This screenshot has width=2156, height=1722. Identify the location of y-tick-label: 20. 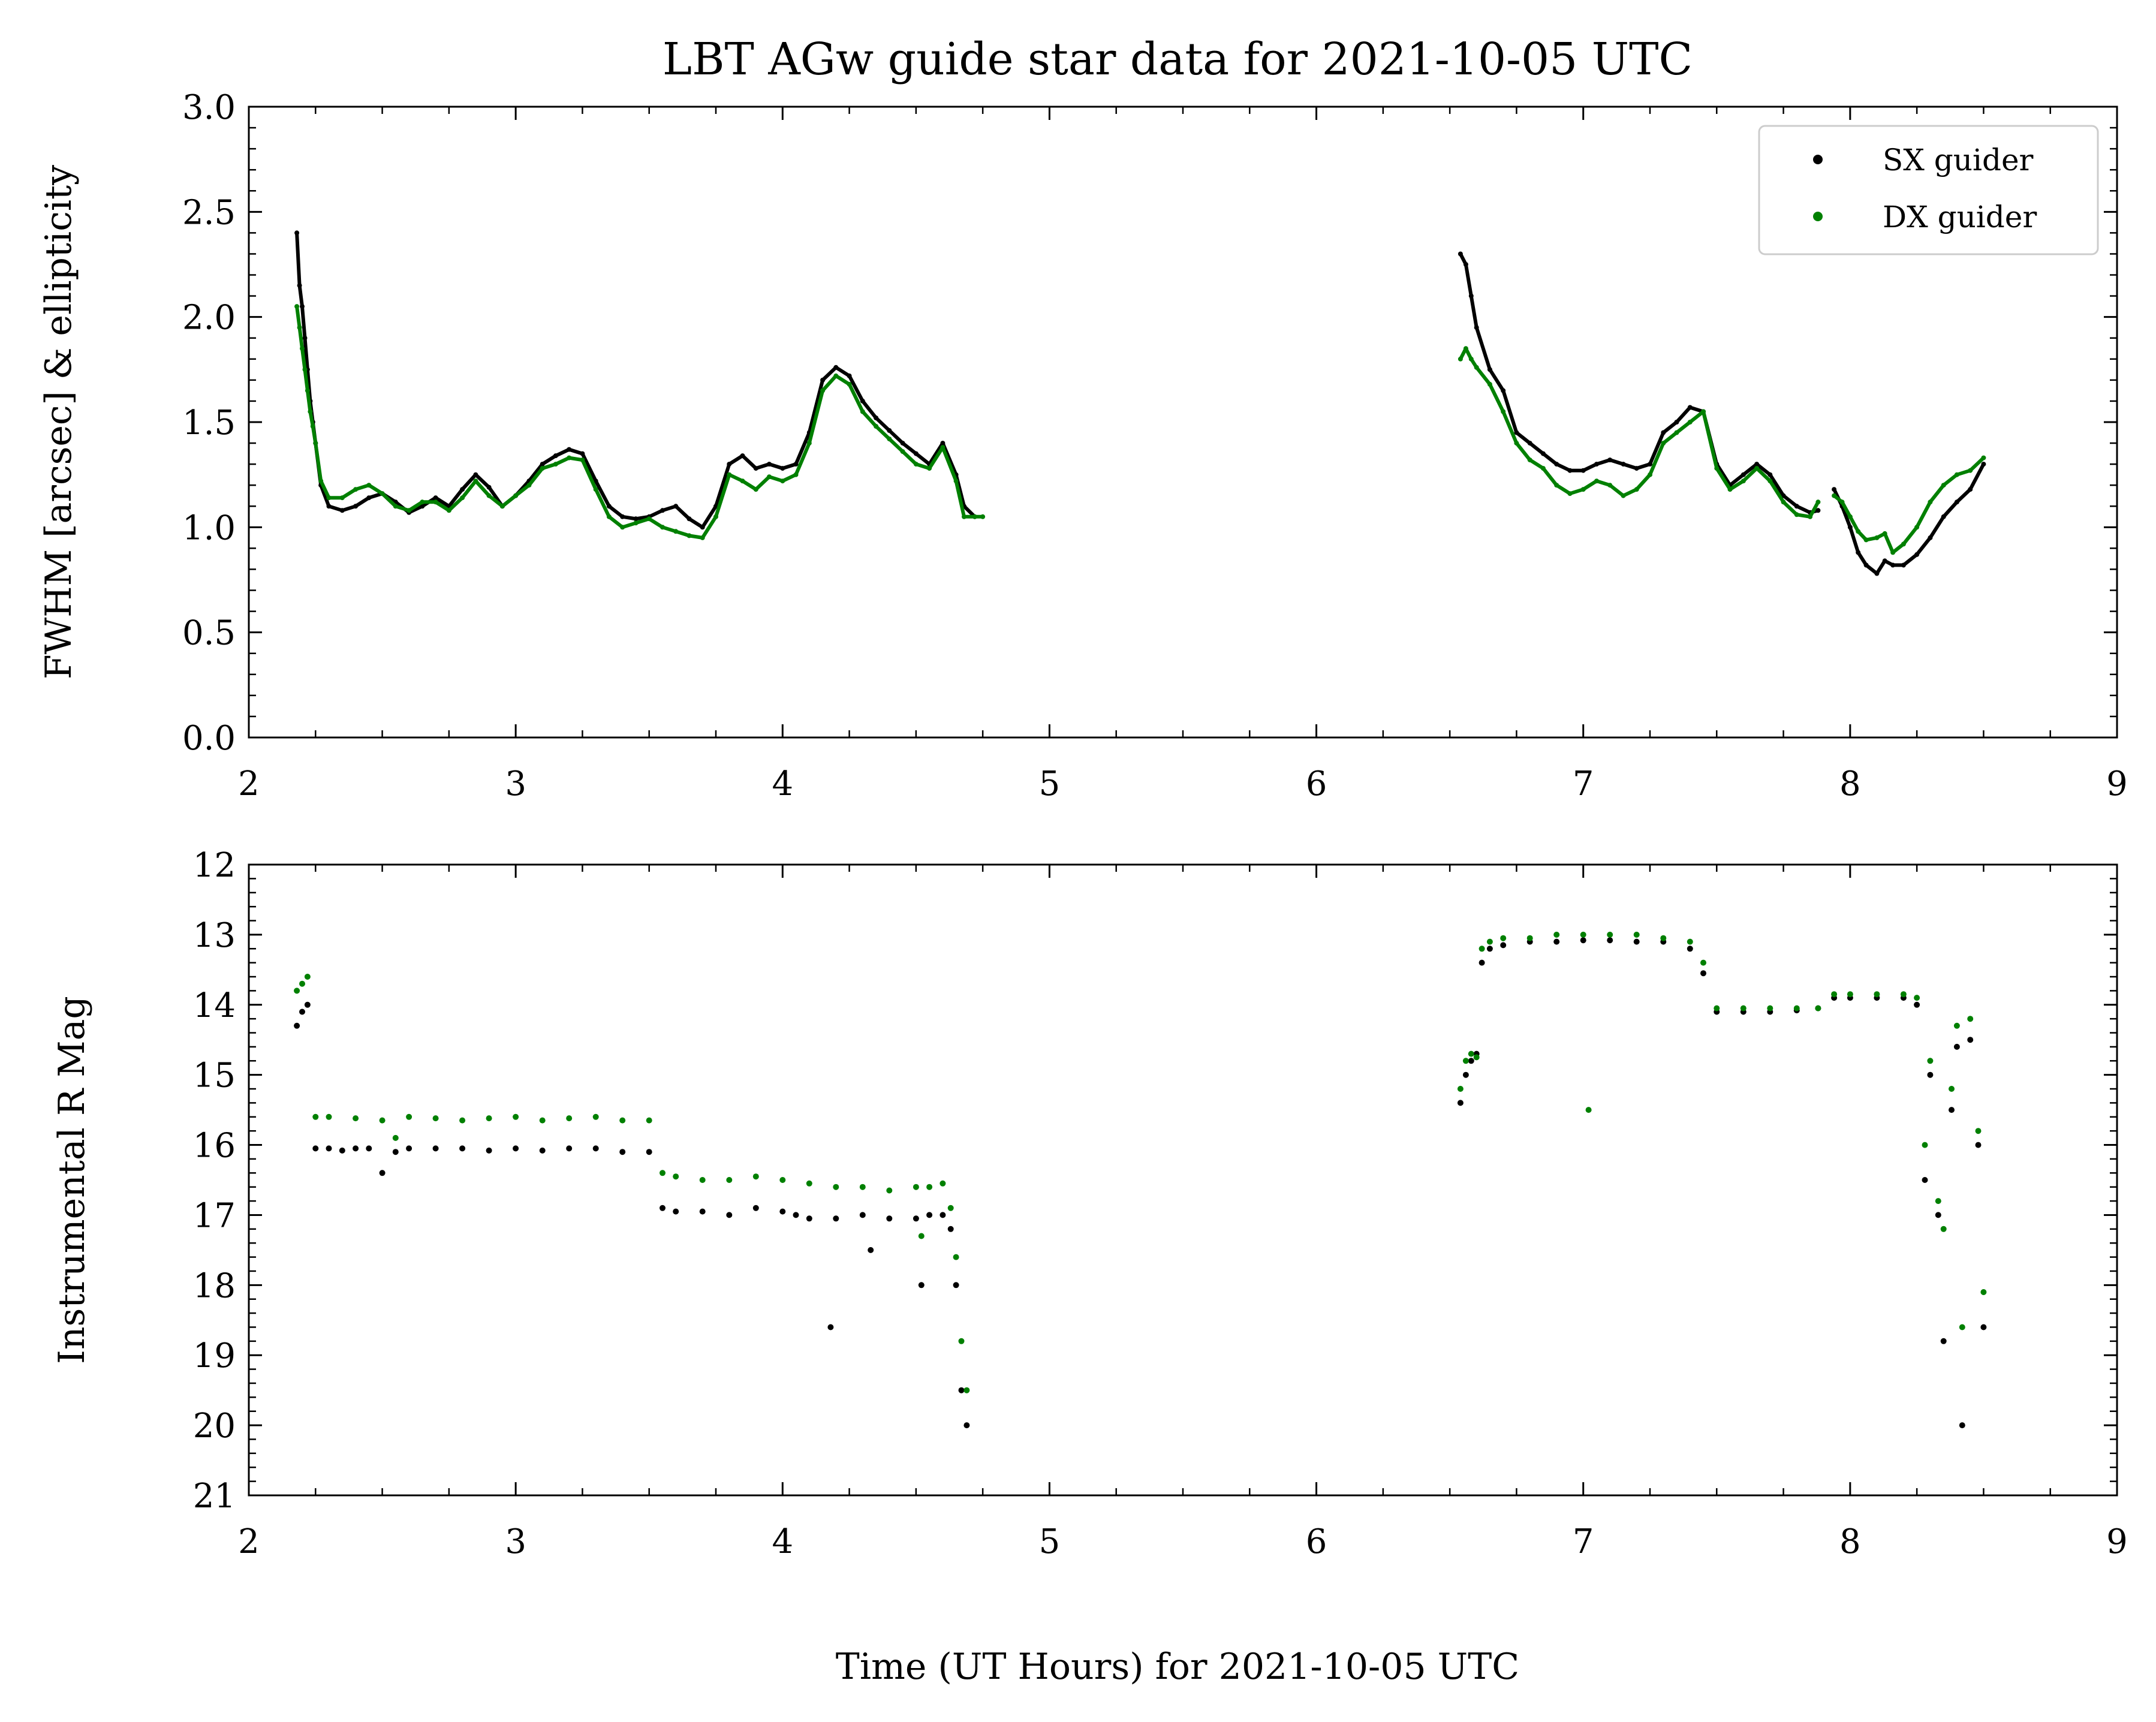
(214, 1427).